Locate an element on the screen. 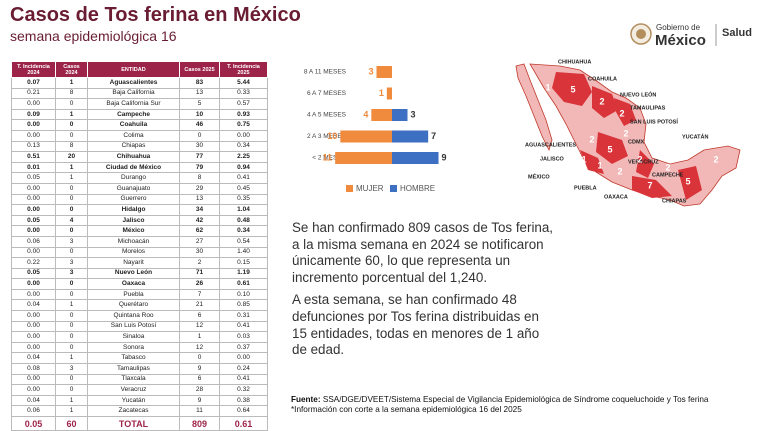 The image size is (770, 431). map-label: OAXACA is located at coordinates (616, 197).